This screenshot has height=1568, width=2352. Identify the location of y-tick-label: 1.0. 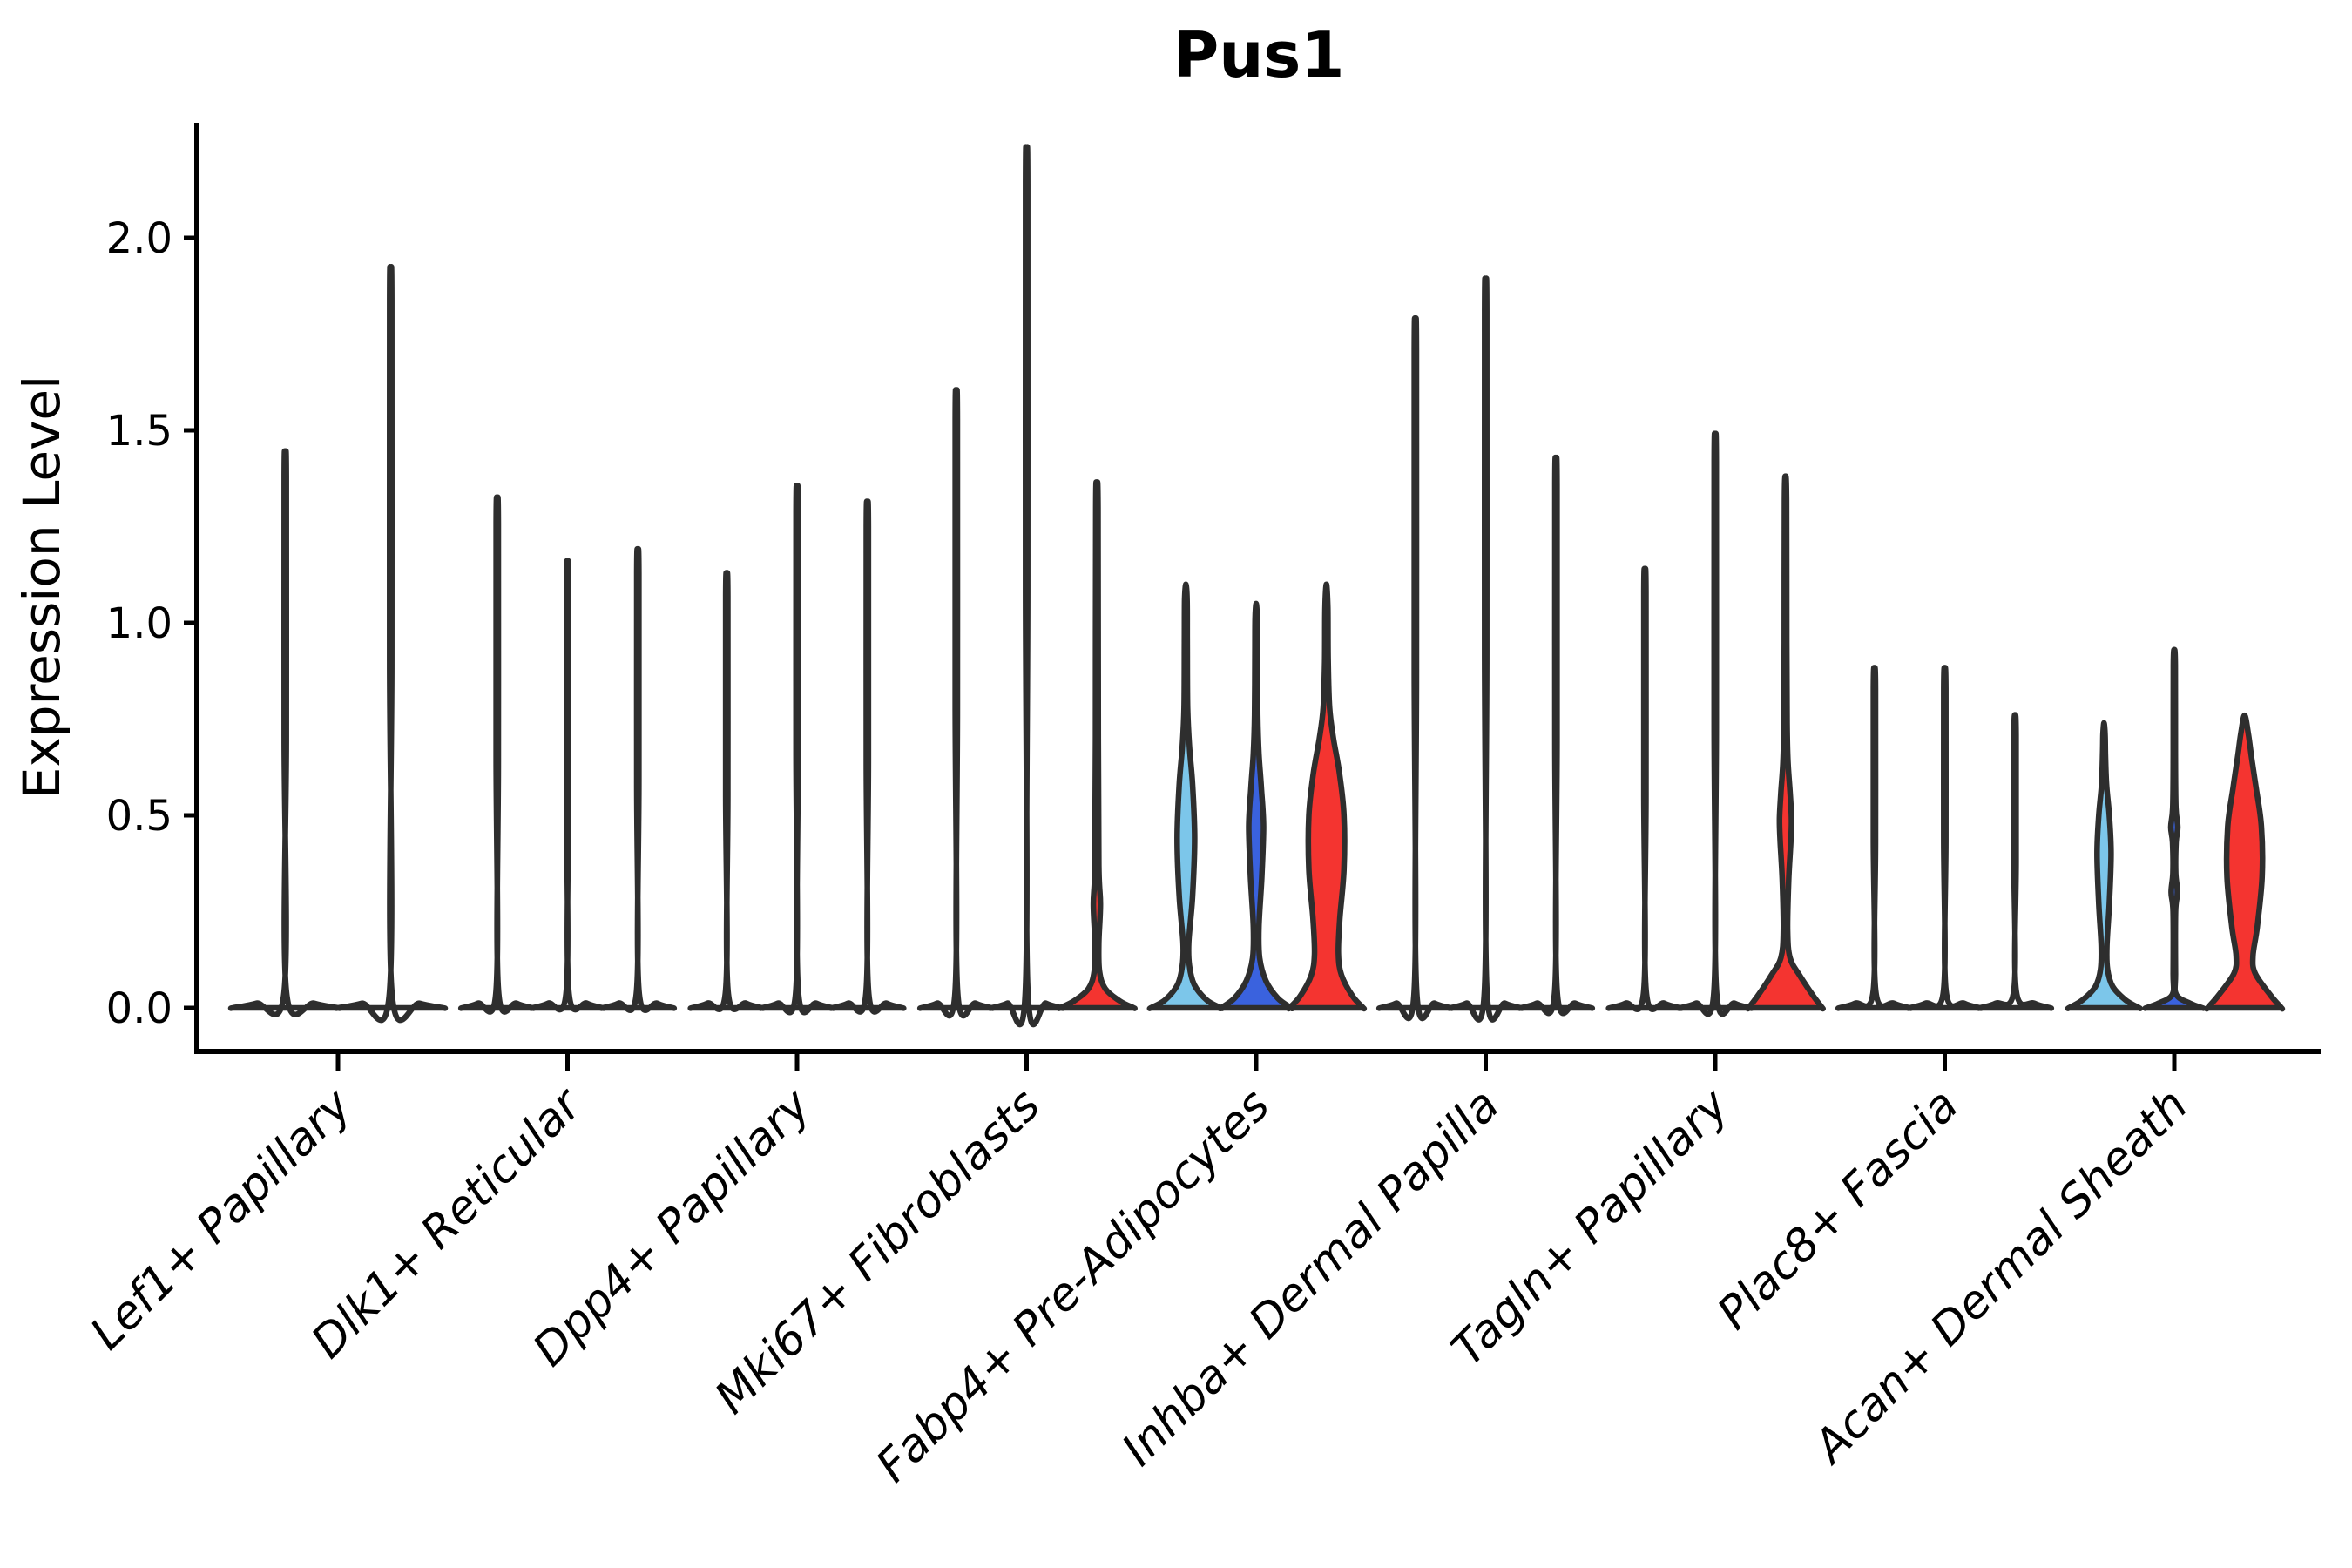
(139, 623).